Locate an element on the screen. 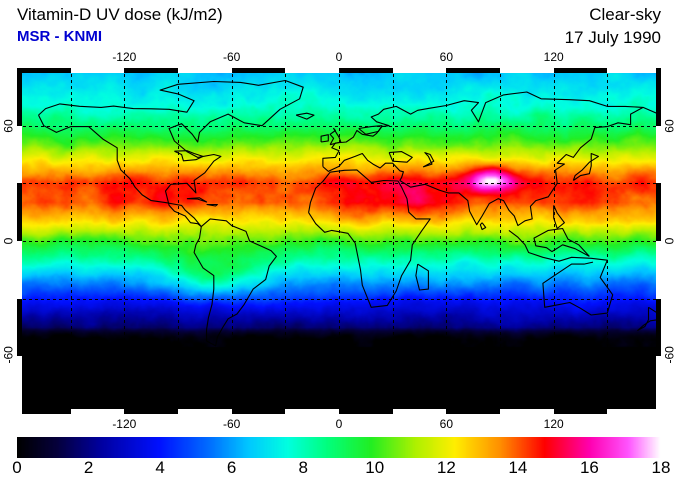  y-axis-tick-label-left: -60 is located at coordinates (8, 355).